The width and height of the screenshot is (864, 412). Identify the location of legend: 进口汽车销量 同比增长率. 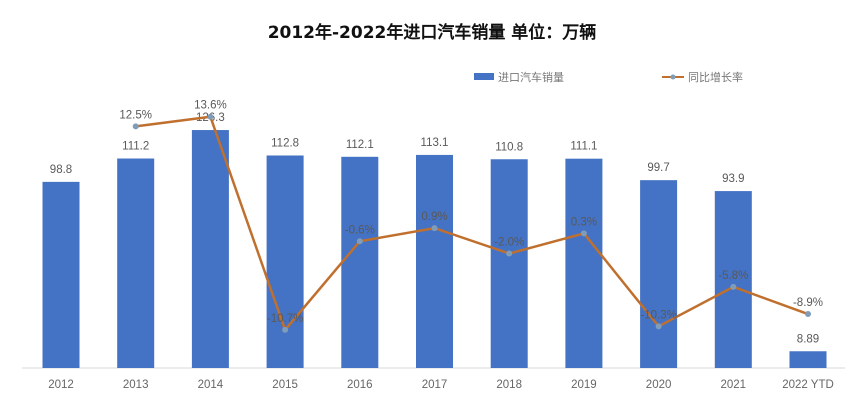
(608, 77).